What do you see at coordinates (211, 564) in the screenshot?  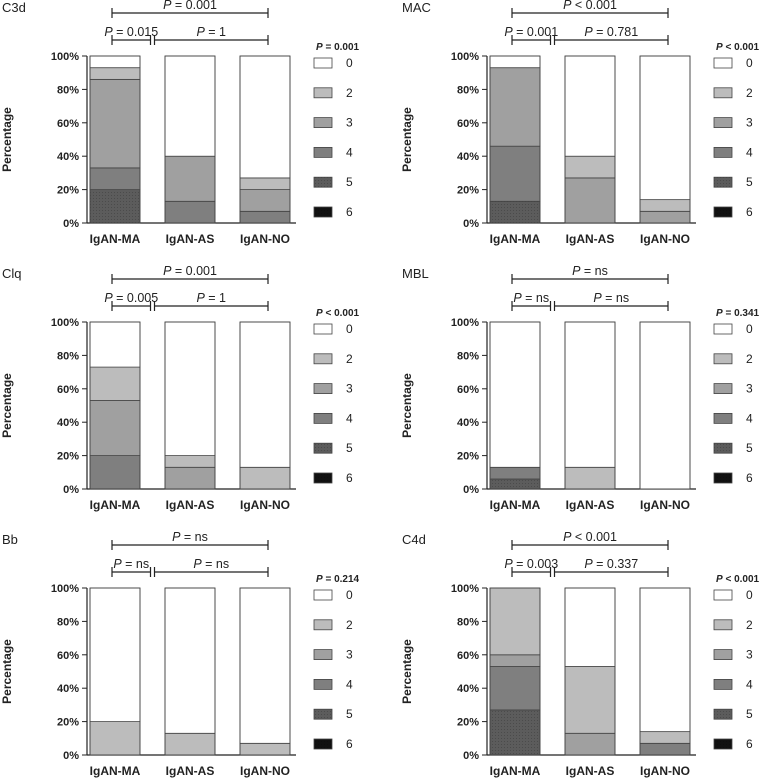 I see `bracket-label-as_no: P = ns` at bounding box center [211, 564].